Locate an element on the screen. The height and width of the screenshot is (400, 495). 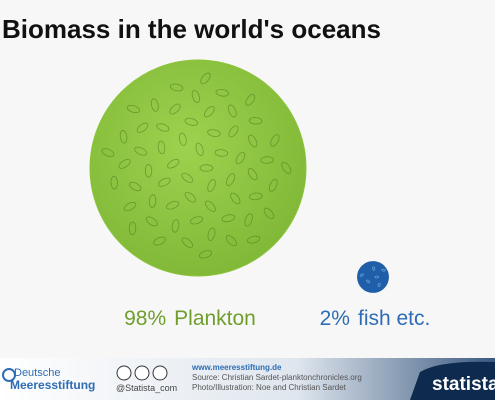
category-label: fish etc. is located at coordinates (394, 318).